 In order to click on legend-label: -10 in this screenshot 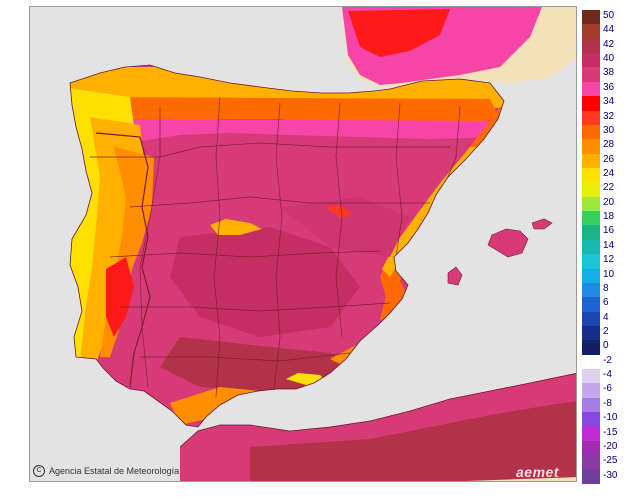, I will do `click(610, 418)`.